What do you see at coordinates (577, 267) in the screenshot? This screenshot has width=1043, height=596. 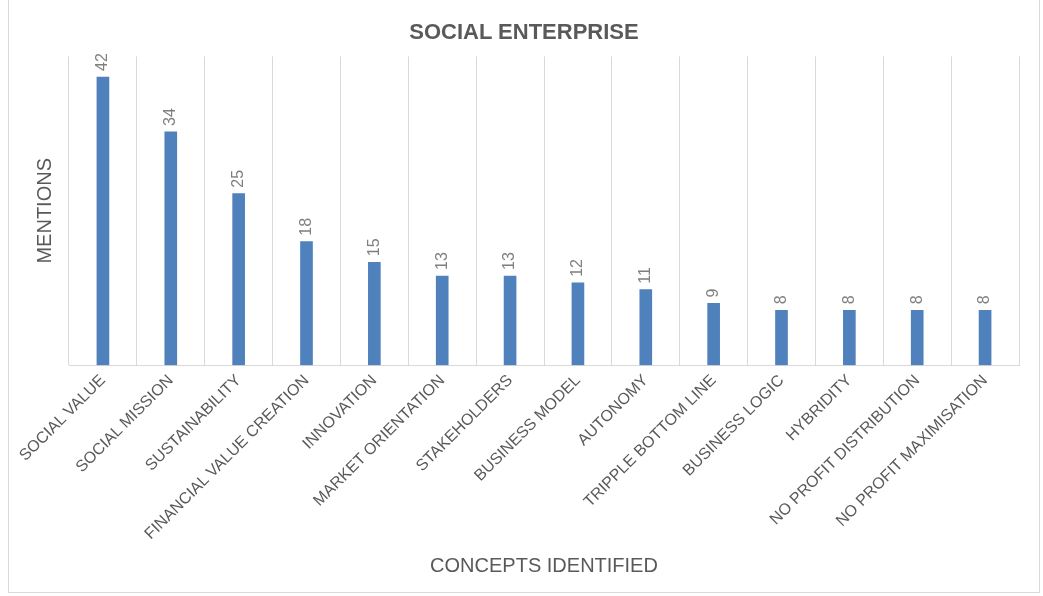 I see `data-label: 12` at bounding box center [577, 267].